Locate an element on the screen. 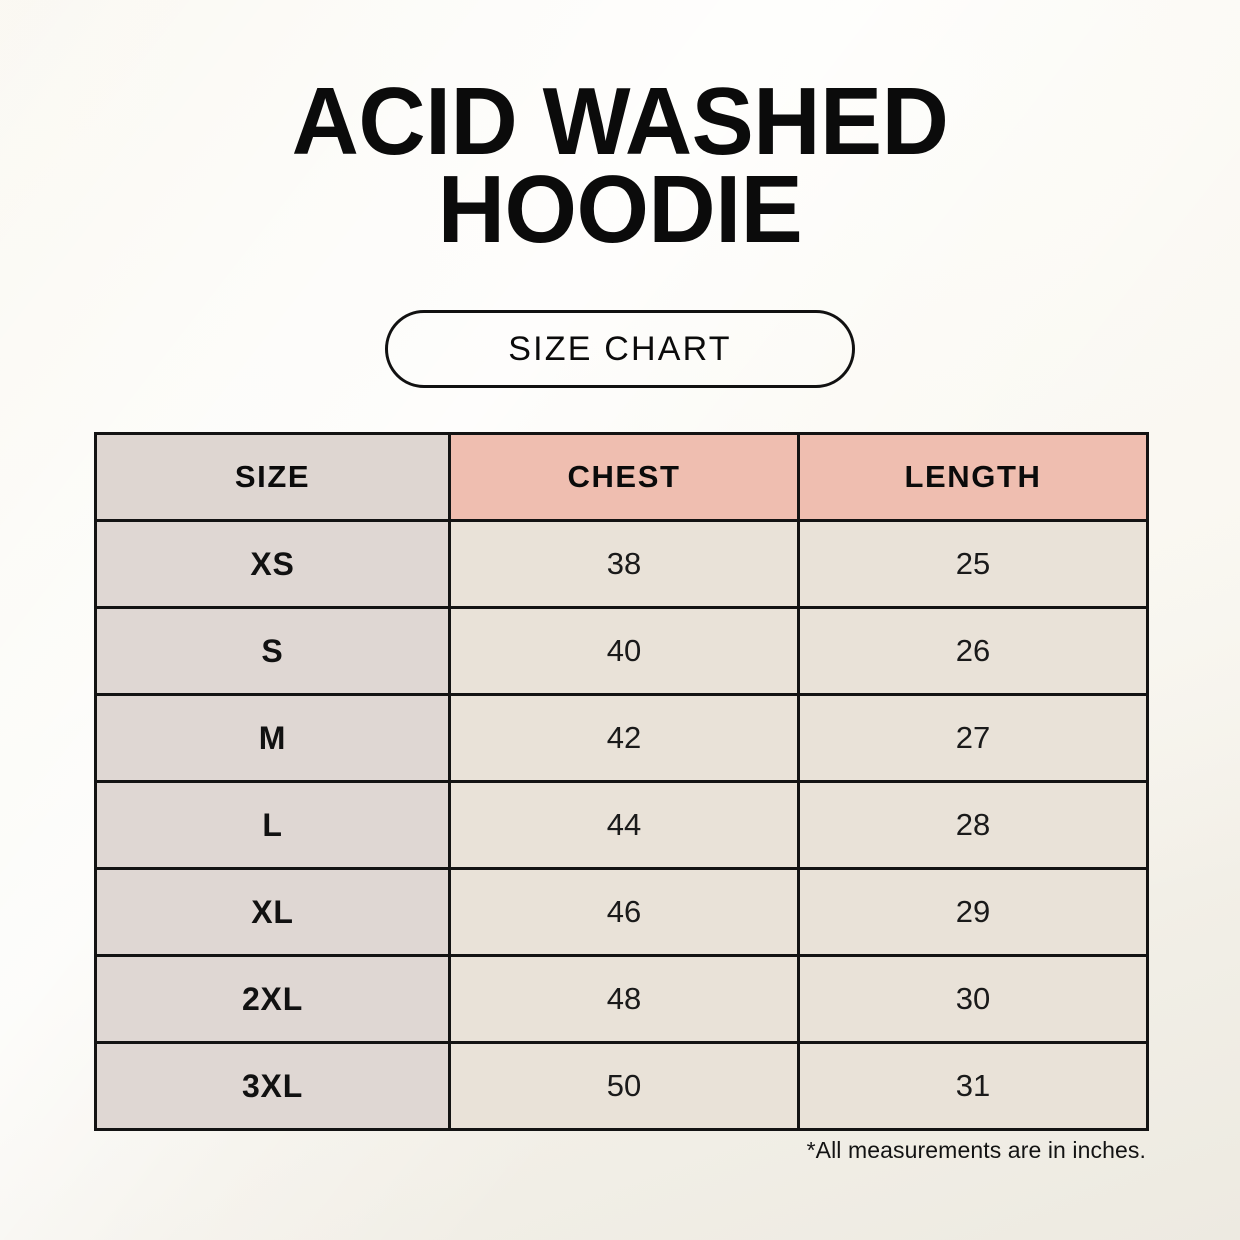 The width and height of the screenshot is (1240, 1240). cell-chest: 42 is located at coordinates (624, 738).